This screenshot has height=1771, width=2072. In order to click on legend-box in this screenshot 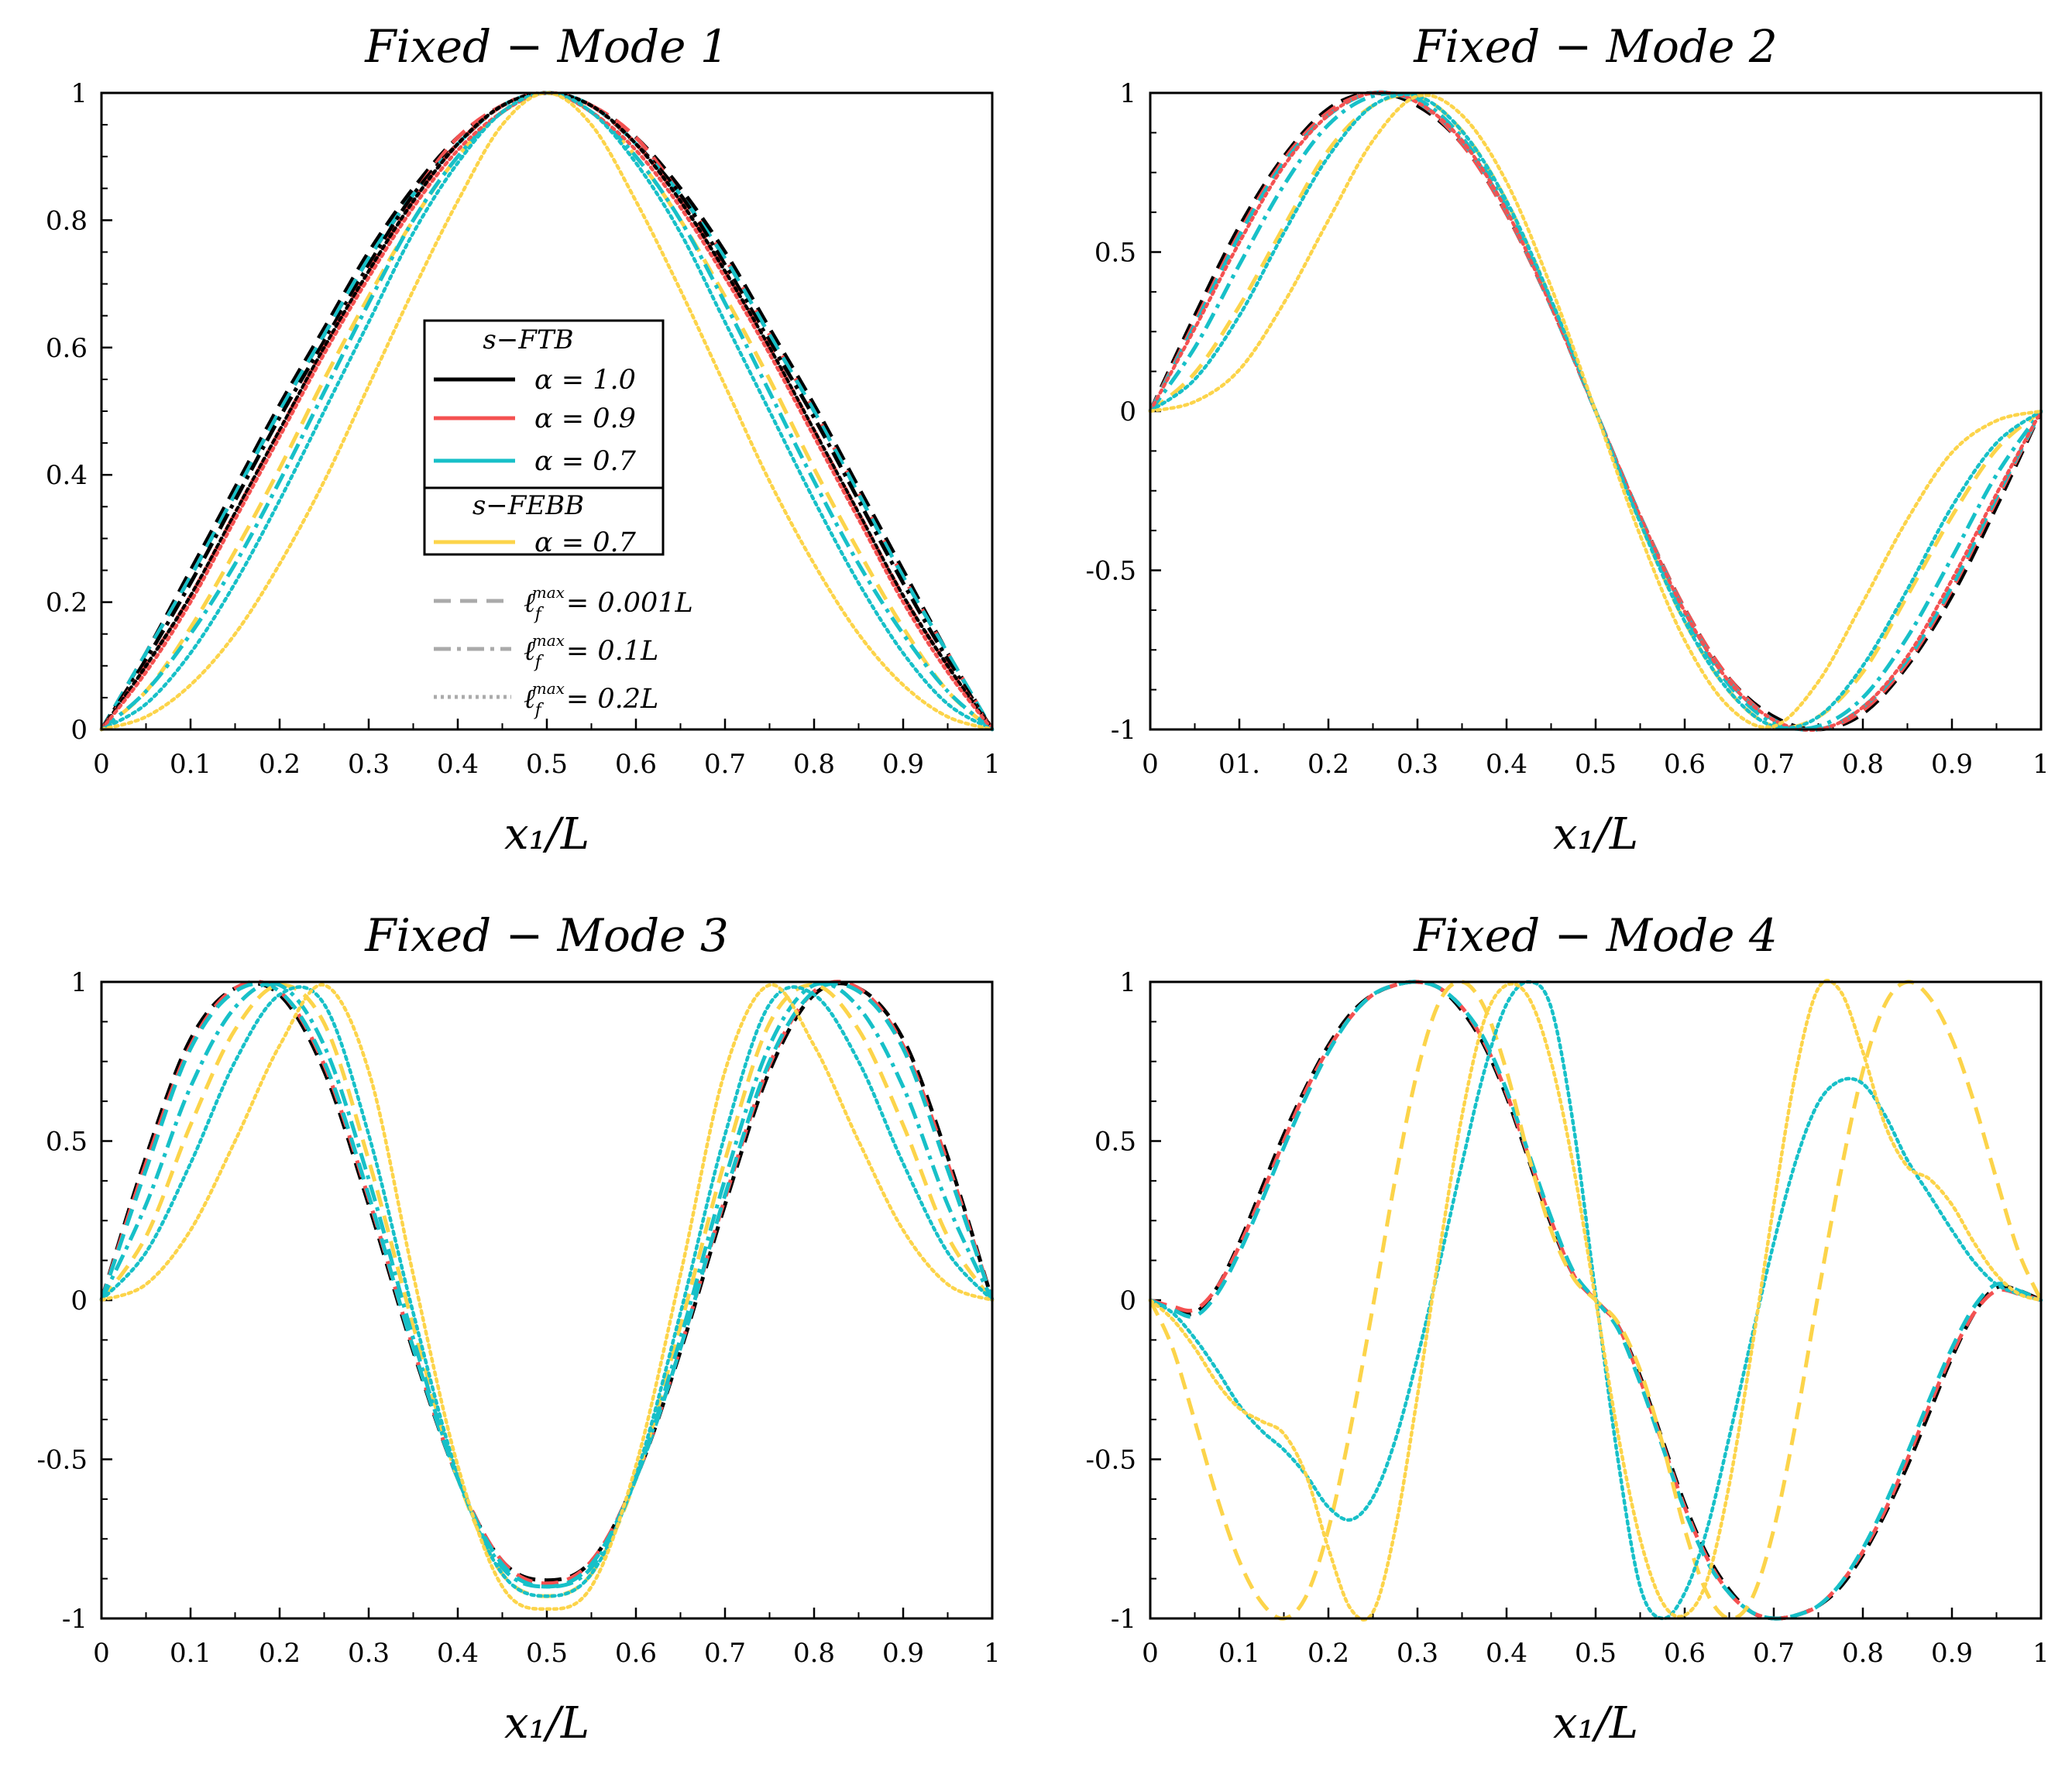, I will do `click(544, 437)`.